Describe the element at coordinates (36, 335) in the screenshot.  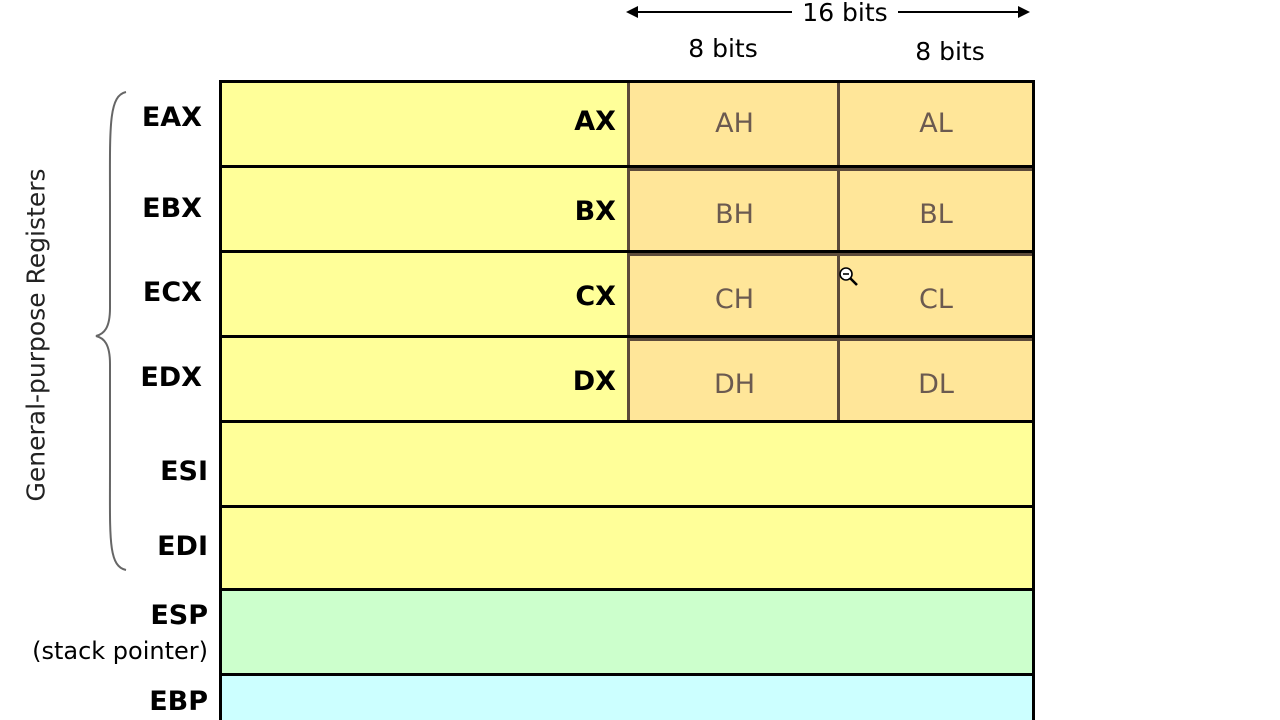
I see `general-purpose-registers-label: General-purpose Registers` at that location.